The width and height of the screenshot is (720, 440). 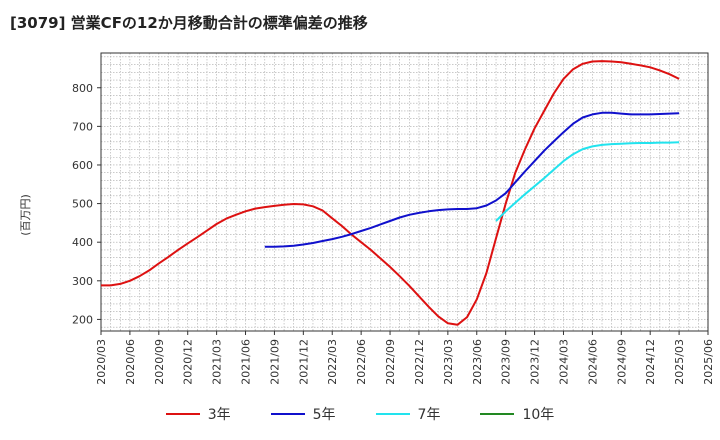 I want to click on y-tick-label: 600, so click(x=82, y=165).